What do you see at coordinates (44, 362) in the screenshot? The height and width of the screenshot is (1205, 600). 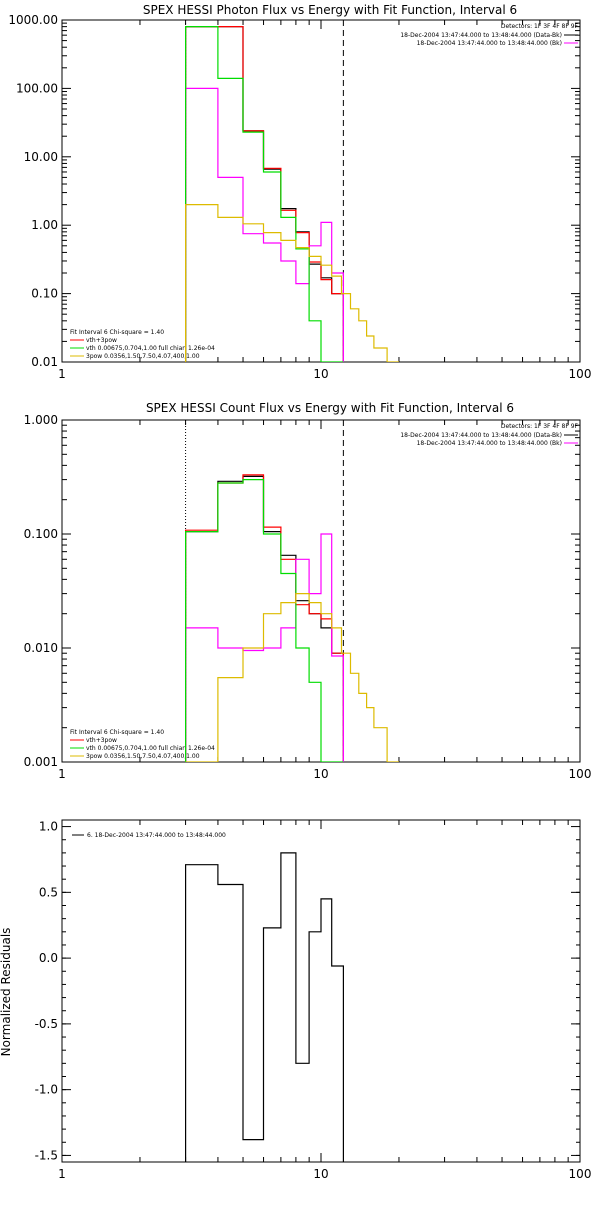 I see `y-tick-label: 0.01` at bounding box center [44, 362].